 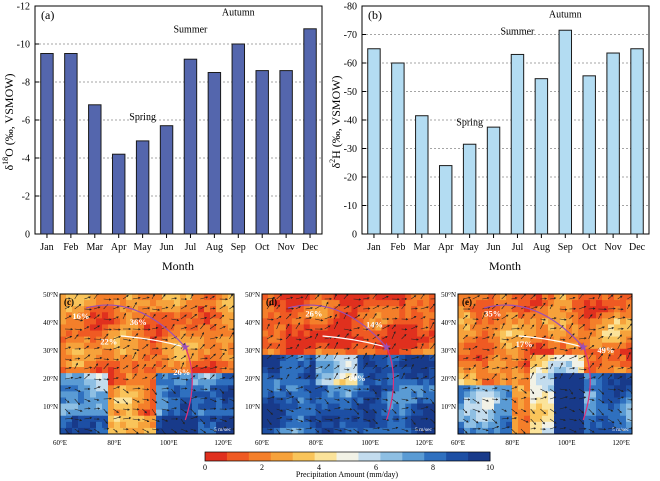 What do you see at coordinates (135, 326) in the screenshot?
I see `trajectory-line` at bounding box center [135, 326].